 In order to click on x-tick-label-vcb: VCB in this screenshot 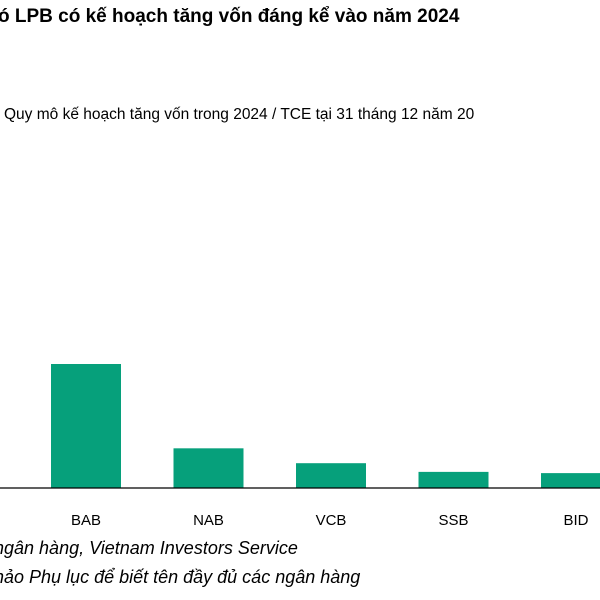, I will do `click(331, 520)`.